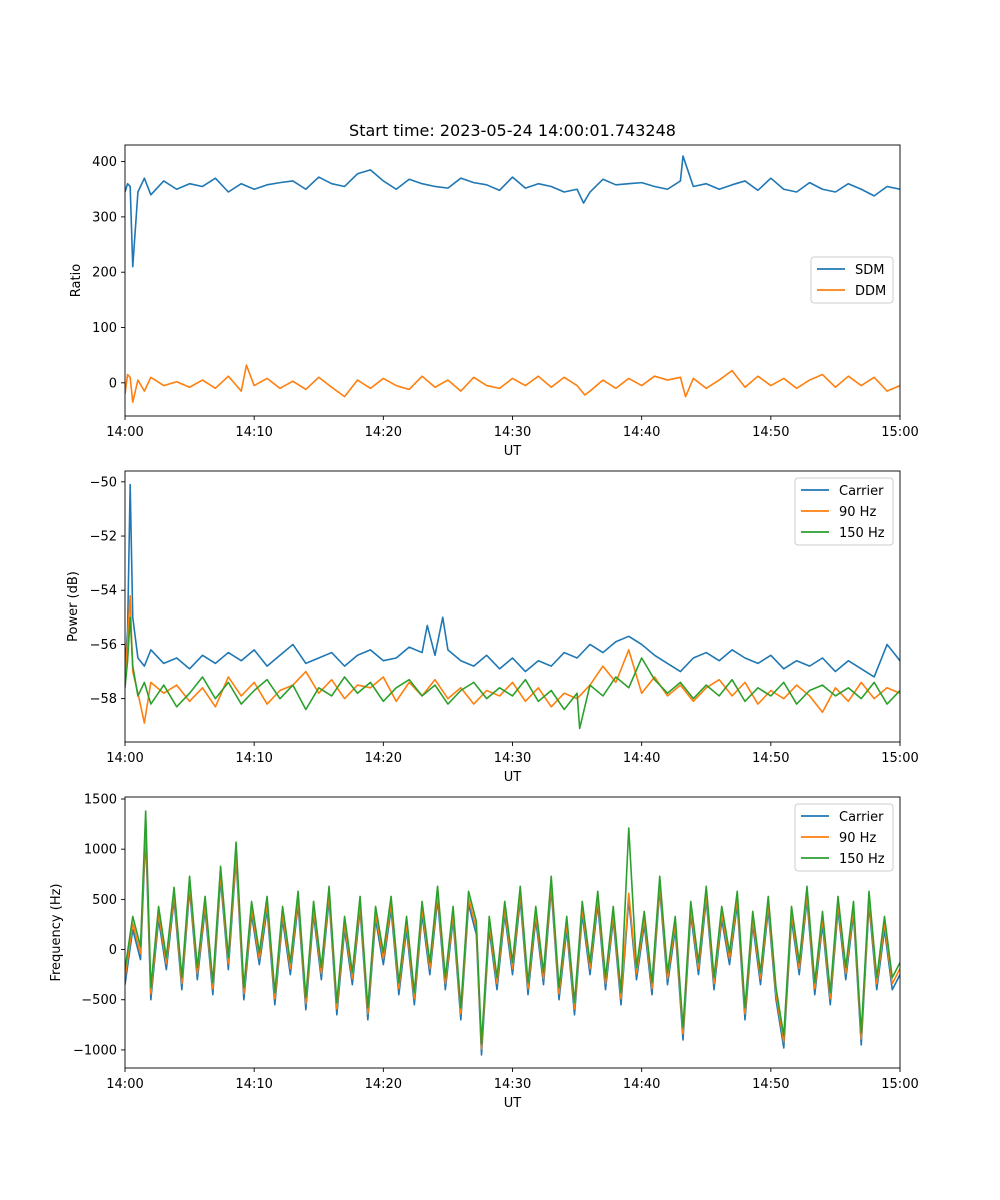  What do you see at coordinates (869, 270) in the screenshot?
I see `legend-label: SDM` at bounding box center [869, 270].